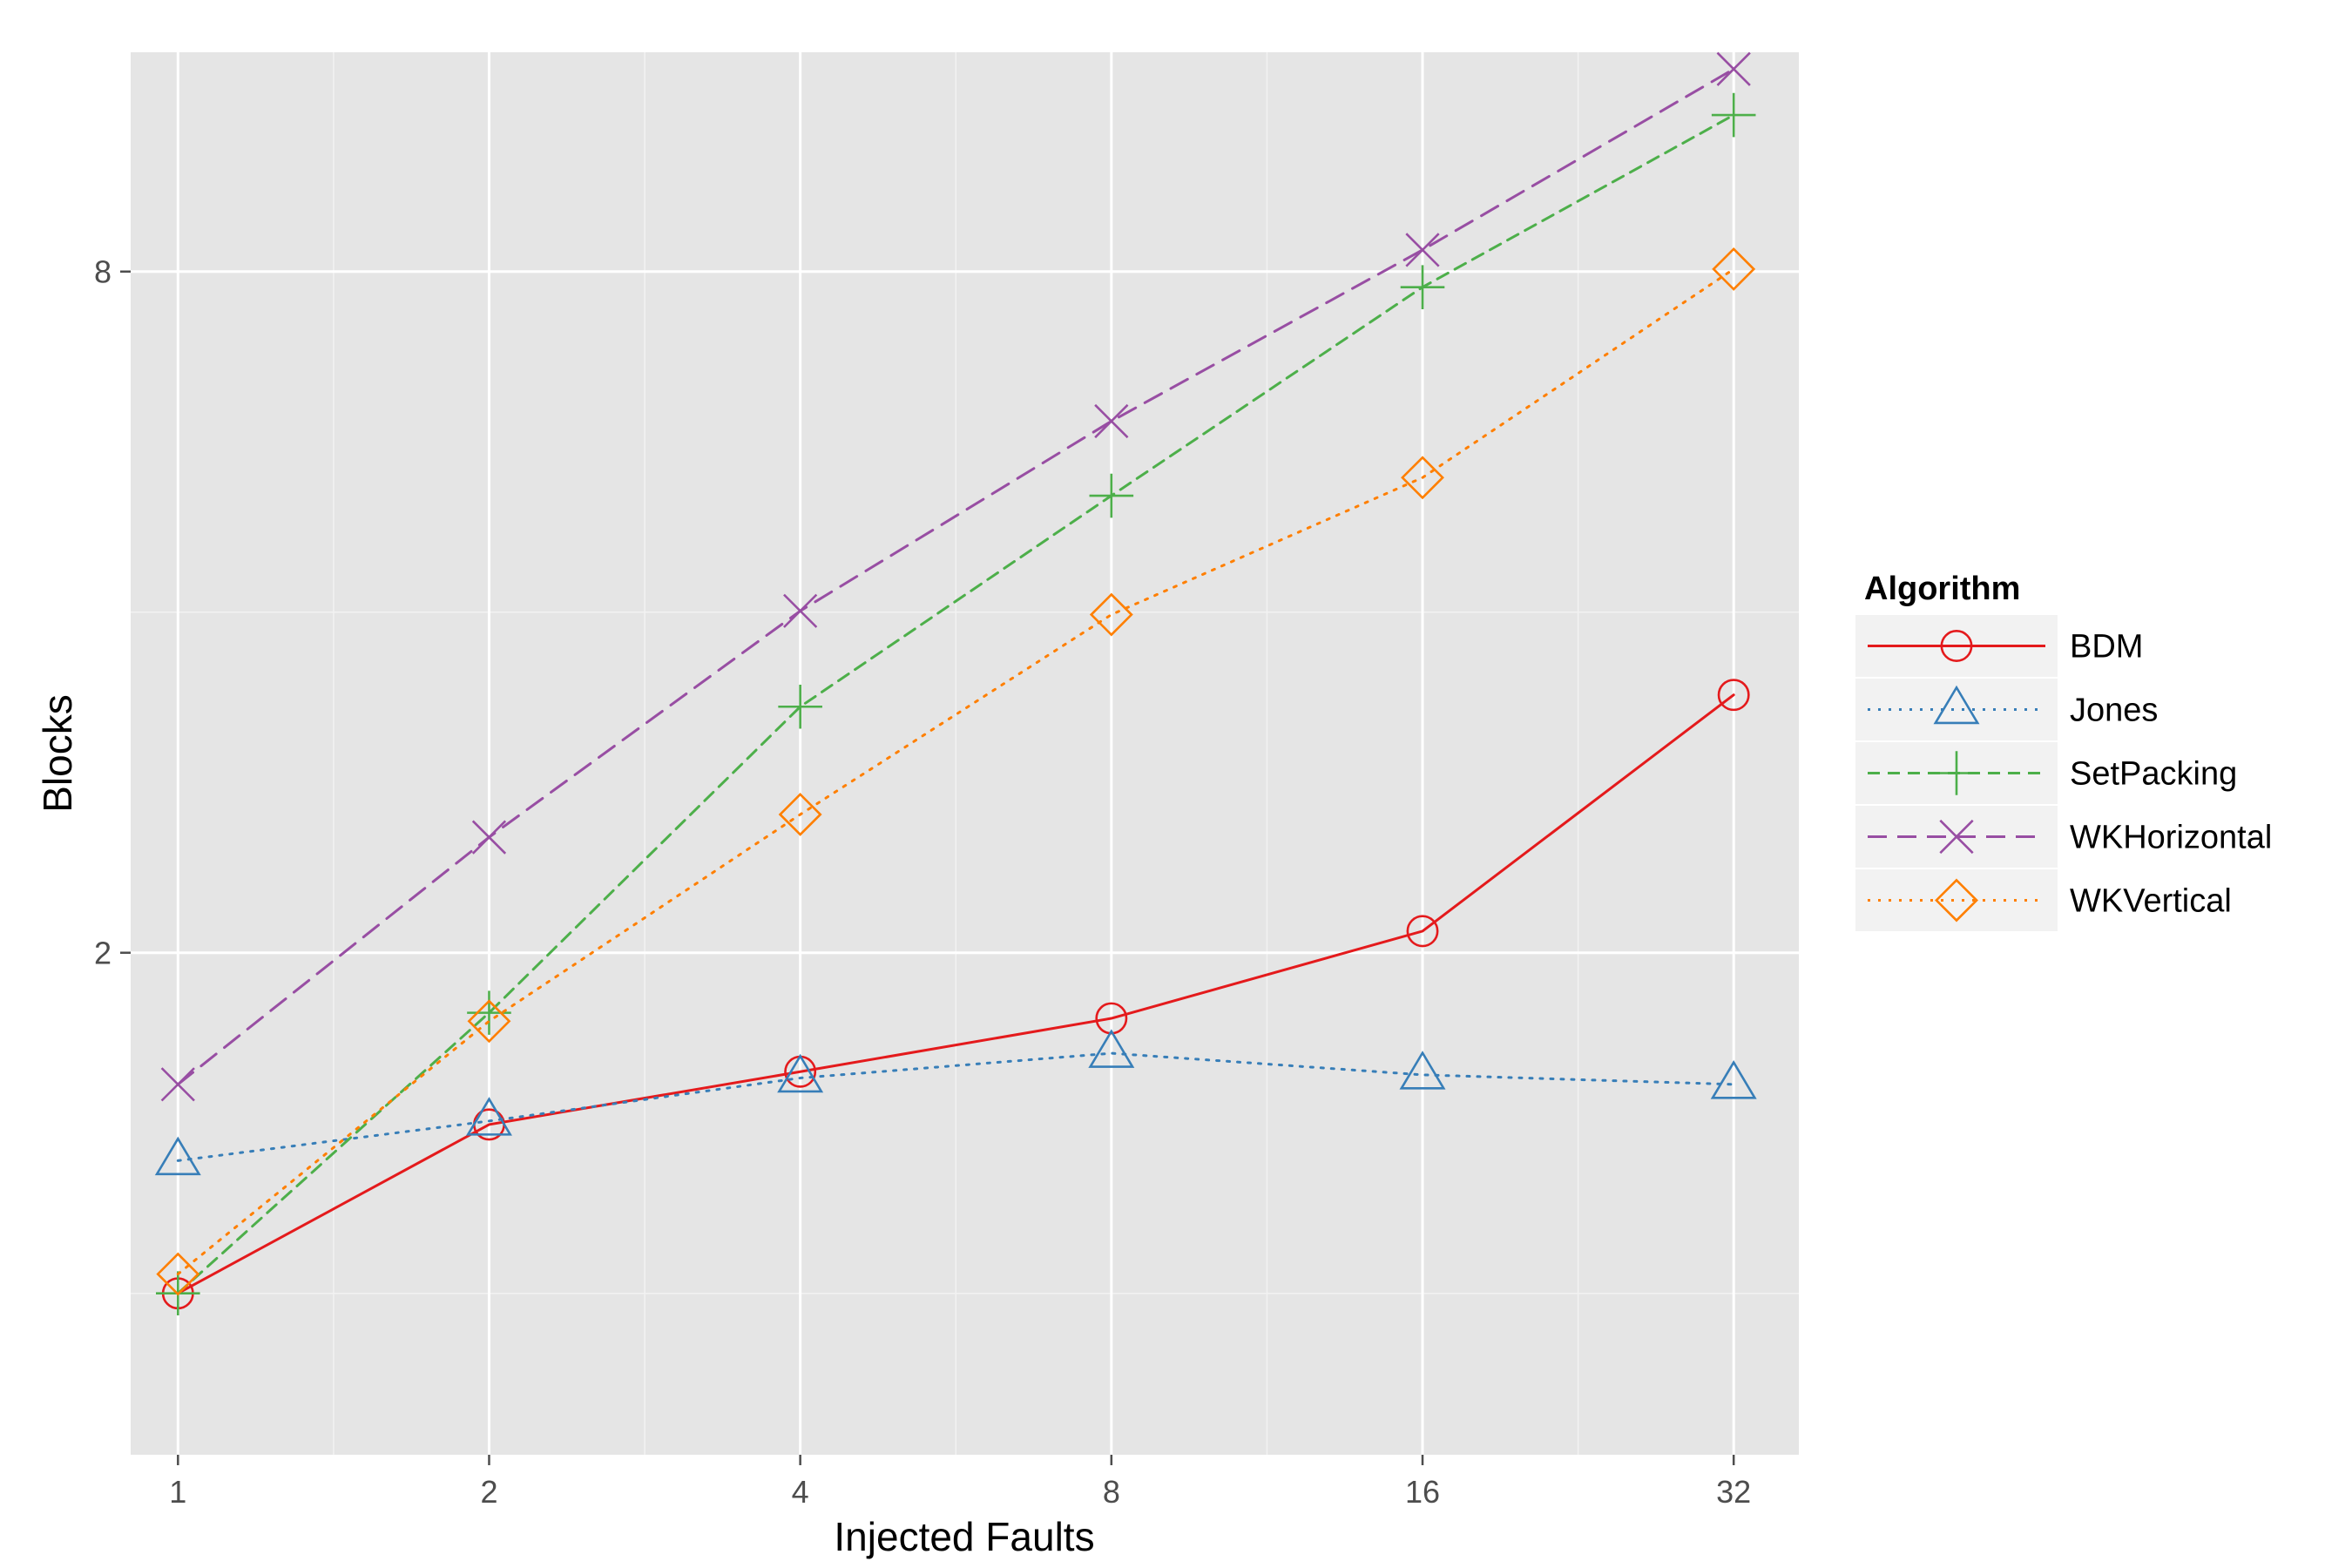  I want to click on series-jones, so click(955, 1103).